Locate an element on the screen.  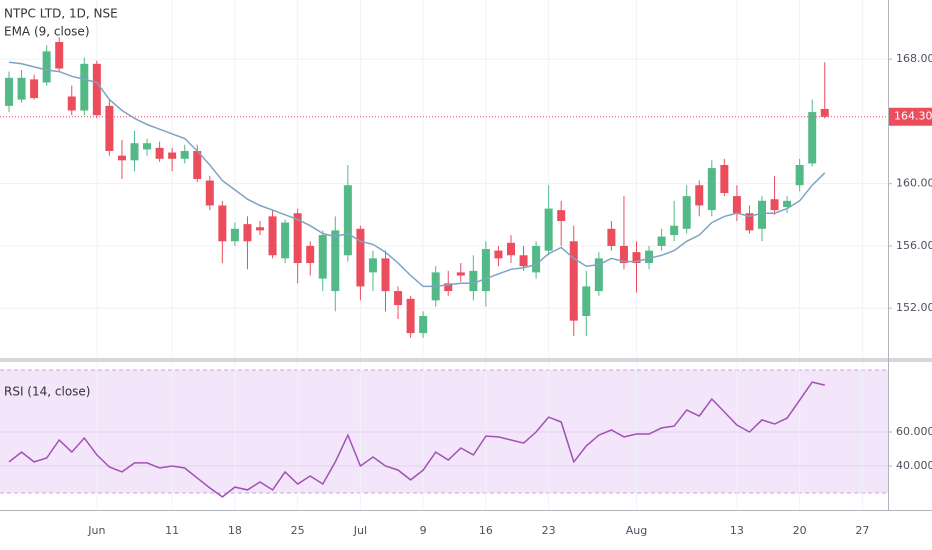
x-tick-label: 23 is located at coordinates (549, 530).